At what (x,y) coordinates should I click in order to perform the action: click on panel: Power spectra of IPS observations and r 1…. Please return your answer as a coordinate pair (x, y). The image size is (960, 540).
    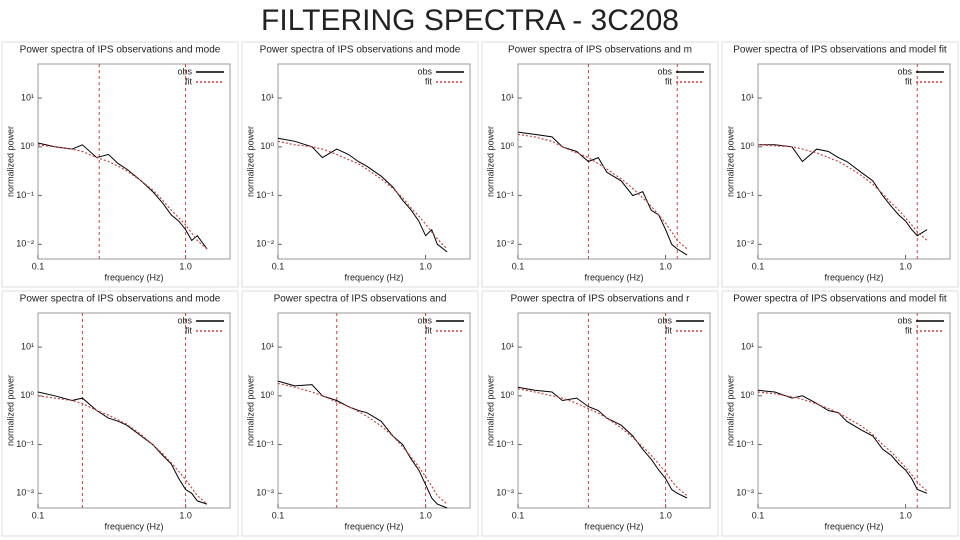
    Looking at the image, I should click on (600, 413).